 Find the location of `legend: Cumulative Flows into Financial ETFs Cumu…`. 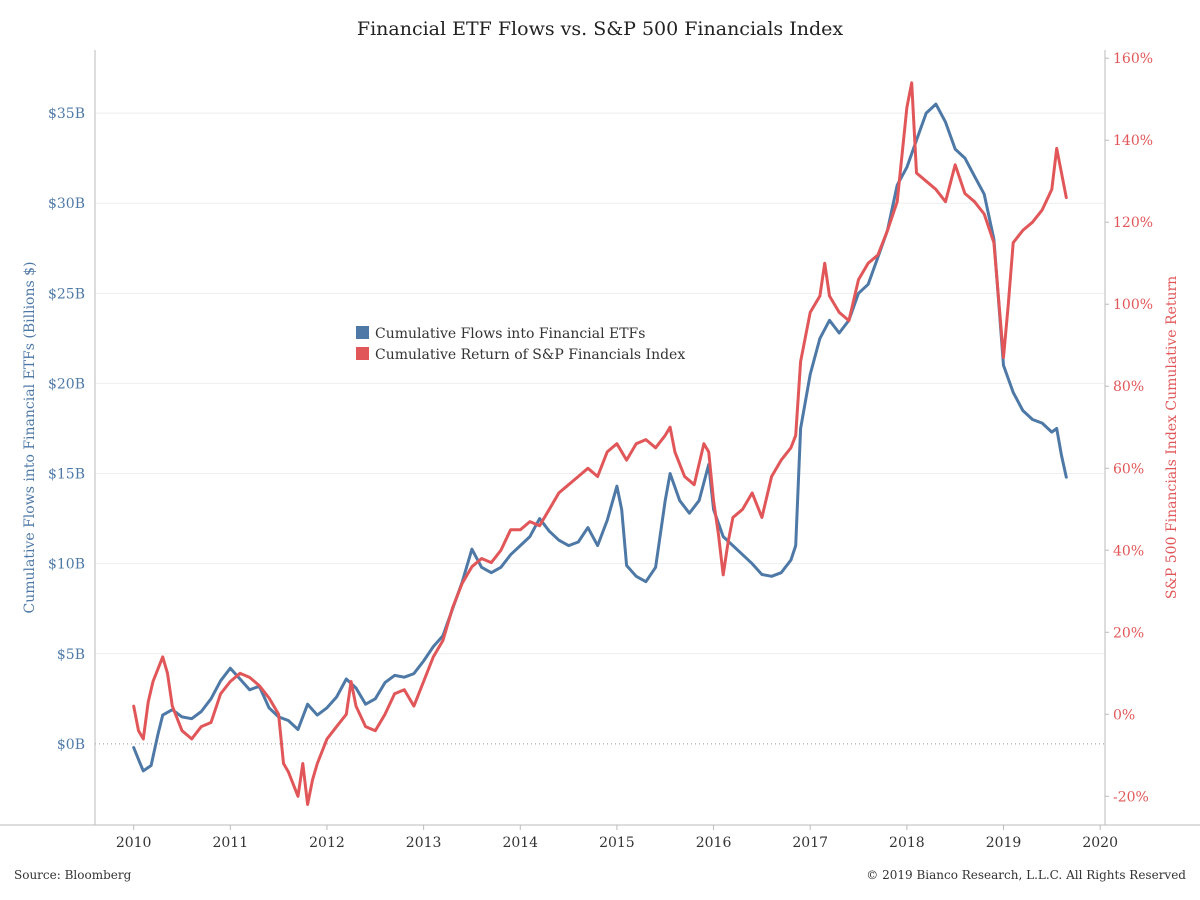

legend: Cumulative Flows into Financial ETFs Cumu… is located at coordinates (520, 344).